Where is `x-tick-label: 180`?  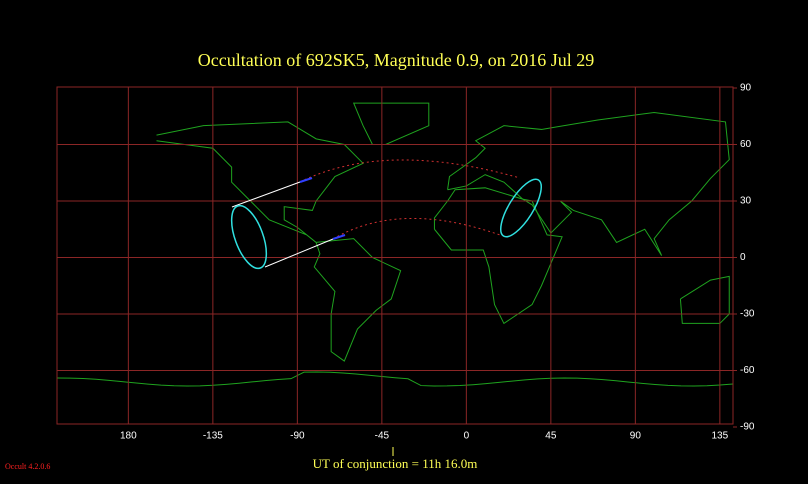 x-tick-label: 180 is located at coordinates (128, 436).